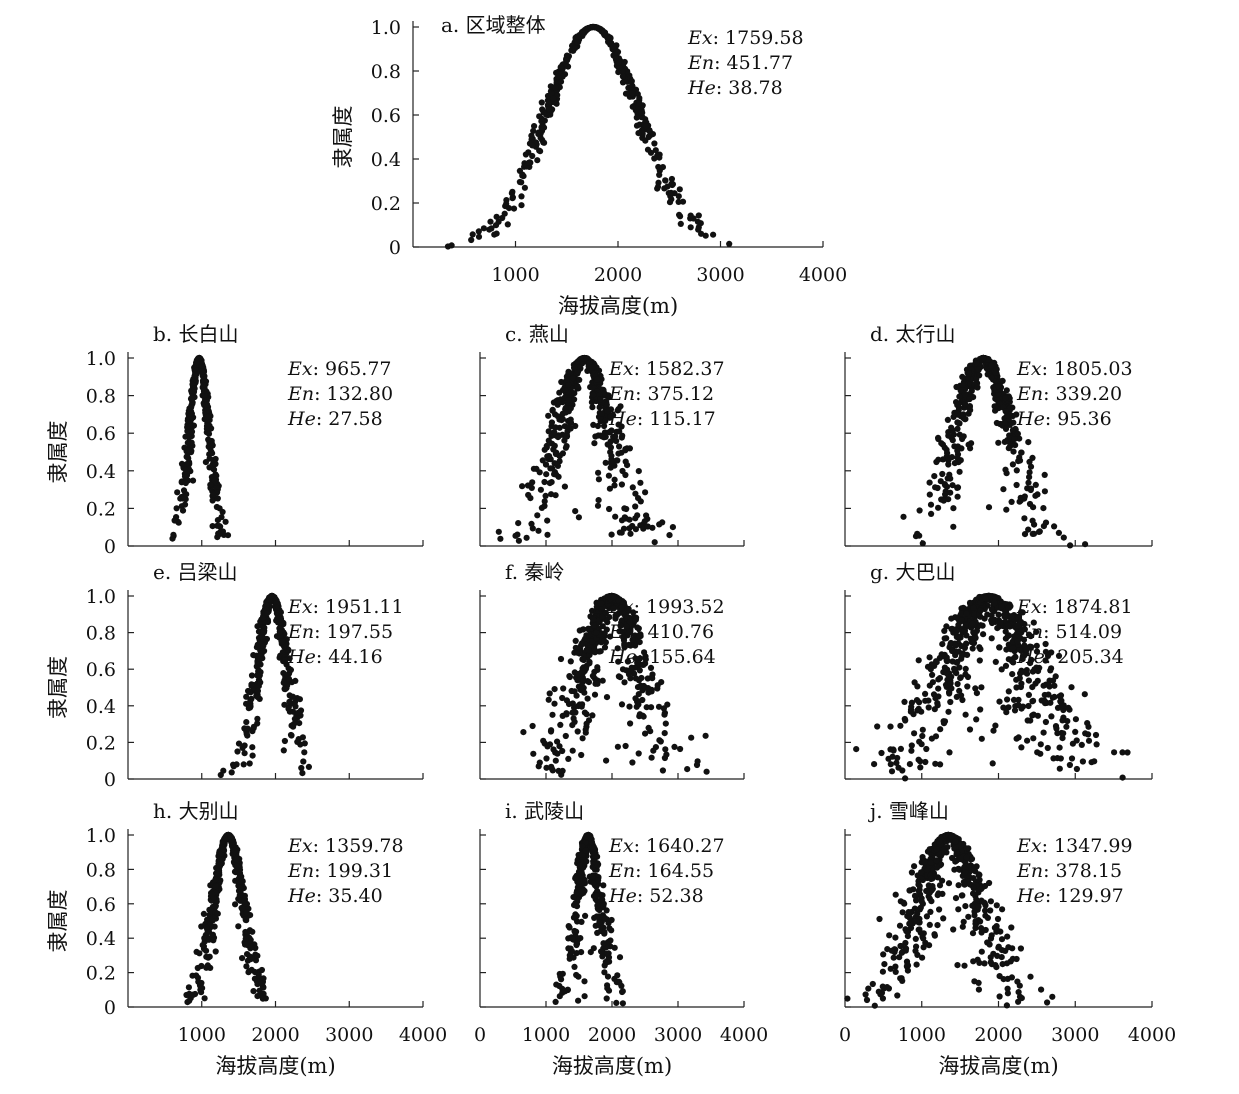 The height and width of the screenshot is (1094, 1239). Describe the element at coordinates (661, 871) in the screenshot. I see `stat-en: En: 164.55` at that location.